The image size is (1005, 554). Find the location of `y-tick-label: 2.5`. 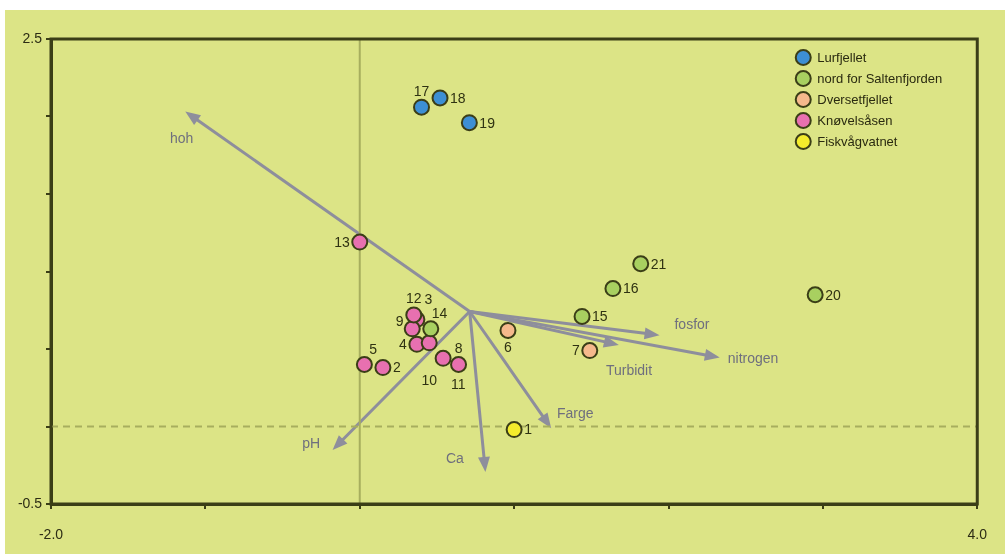

y-tick-label: 2.5 is located at coordinates (32, 37).